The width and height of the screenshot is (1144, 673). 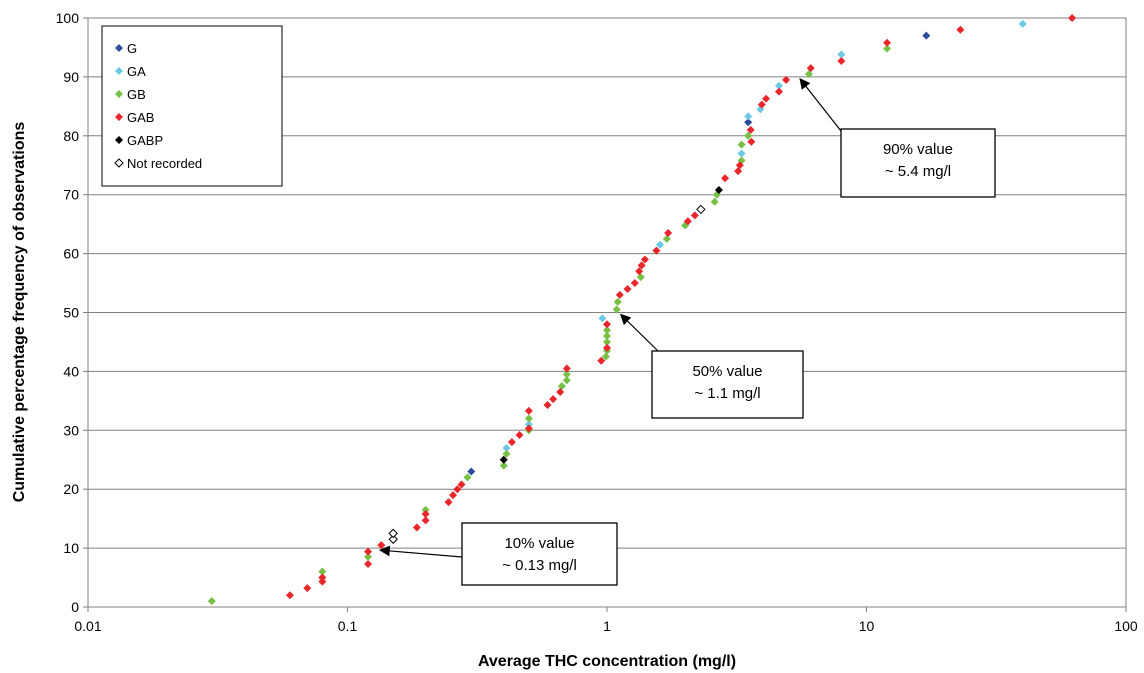 I want to click on annotation-text: ~ 5.4 mg/l, so click(x=918, y=171).